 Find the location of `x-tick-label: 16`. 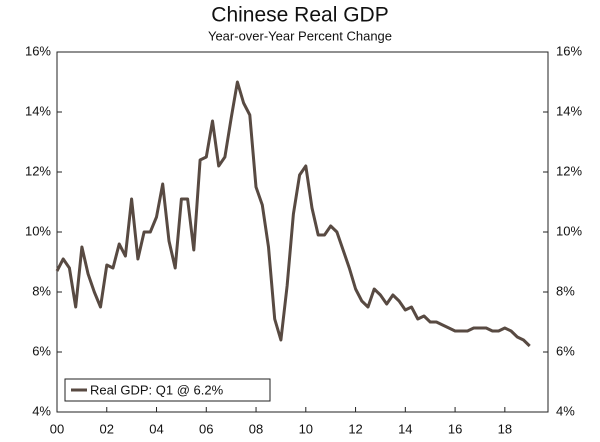

x-tick-label: 16 is located at coordinates (455, 428).